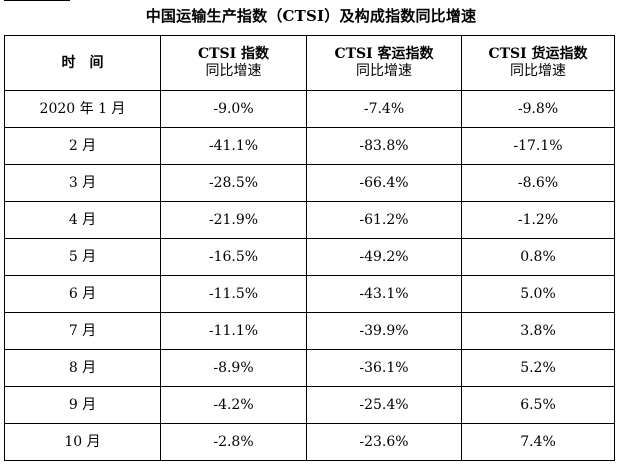  I want to click on cell-freight: -17.1%, so click(538, 146).